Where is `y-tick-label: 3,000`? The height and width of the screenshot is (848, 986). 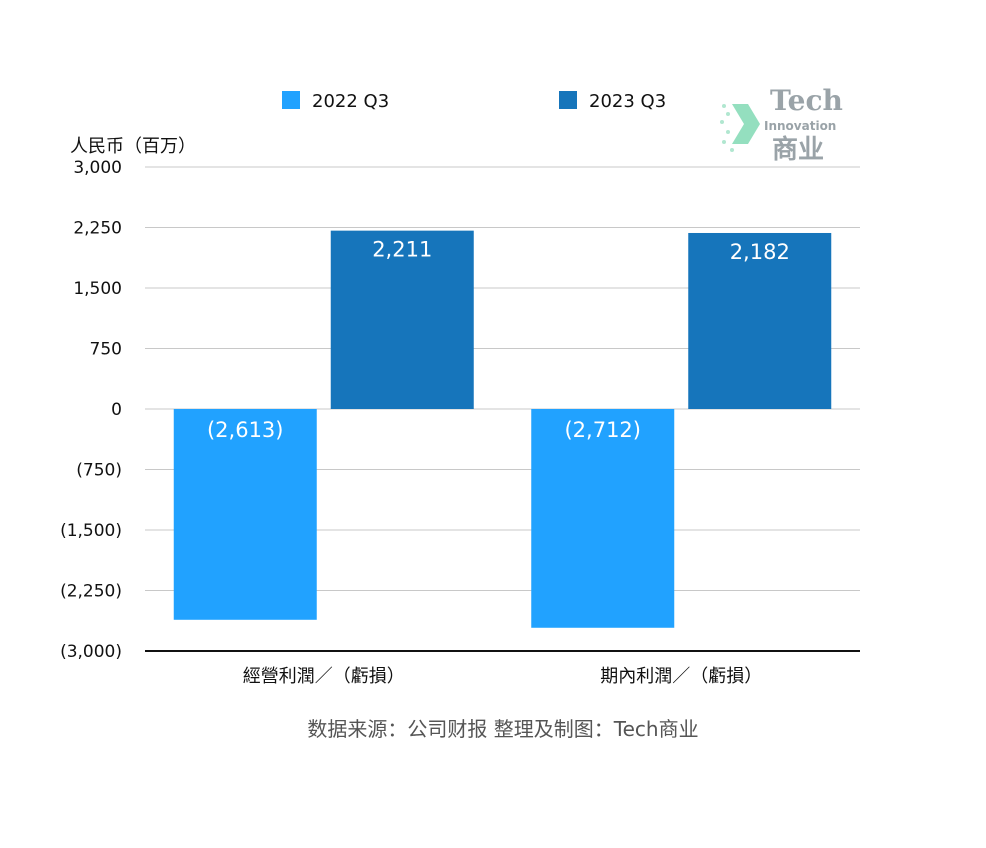 y-tick-label: 3,000 is located at coordinates (97, 168).